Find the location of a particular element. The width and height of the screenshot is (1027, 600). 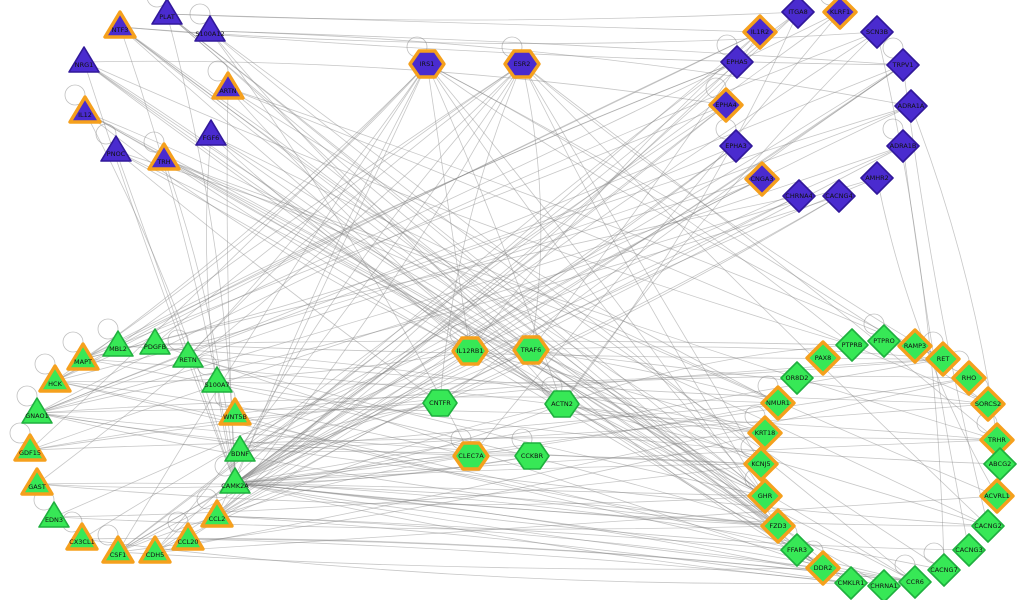

node-csf1: CSF1 is located at coordinates (118, 549).